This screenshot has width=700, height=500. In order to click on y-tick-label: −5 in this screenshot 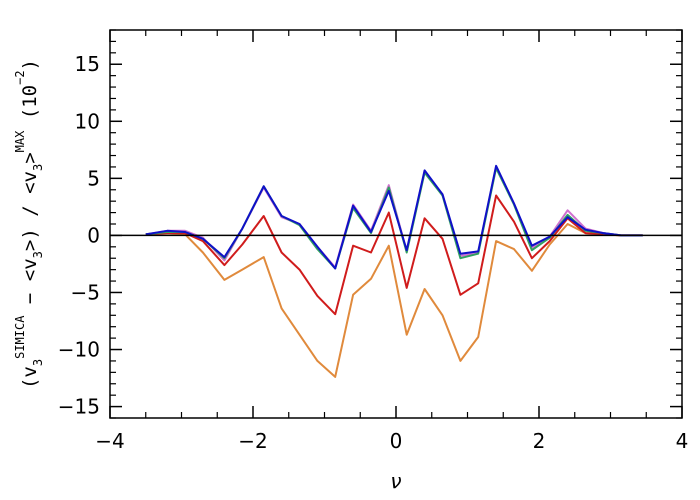, I will do `click(85, 292)`.